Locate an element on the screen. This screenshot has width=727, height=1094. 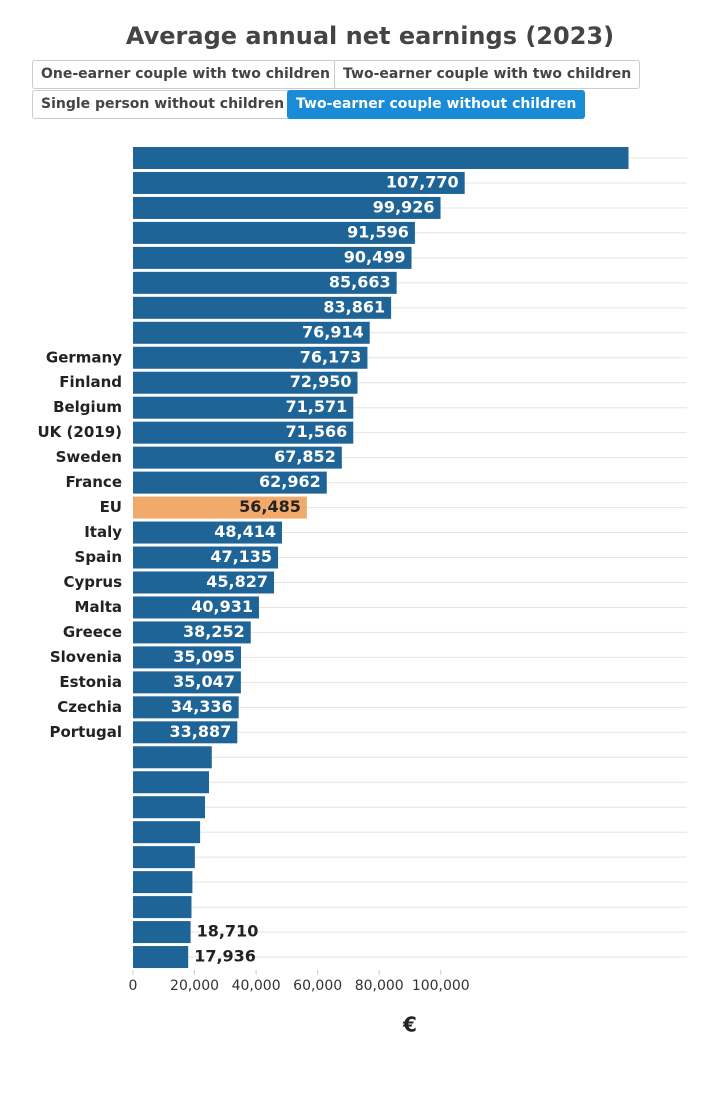
y-tick-label: Germany is located at coordinates (84, 357).